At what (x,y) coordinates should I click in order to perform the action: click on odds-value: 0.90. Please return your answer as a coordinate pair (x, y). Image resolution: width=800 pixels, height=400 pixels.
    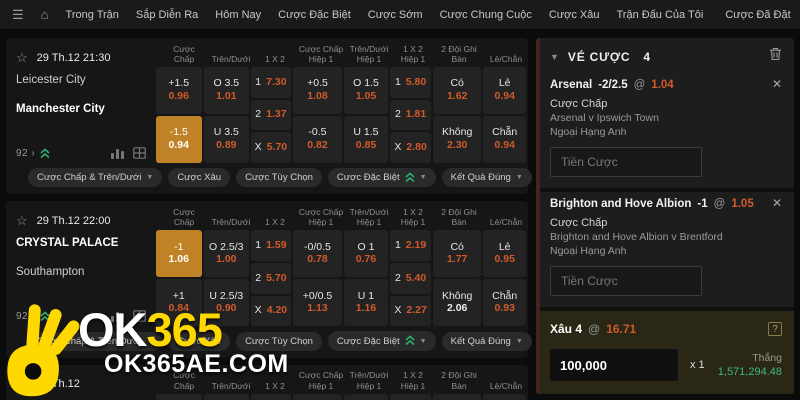
    Looking at the image, I should click on (226, 308).